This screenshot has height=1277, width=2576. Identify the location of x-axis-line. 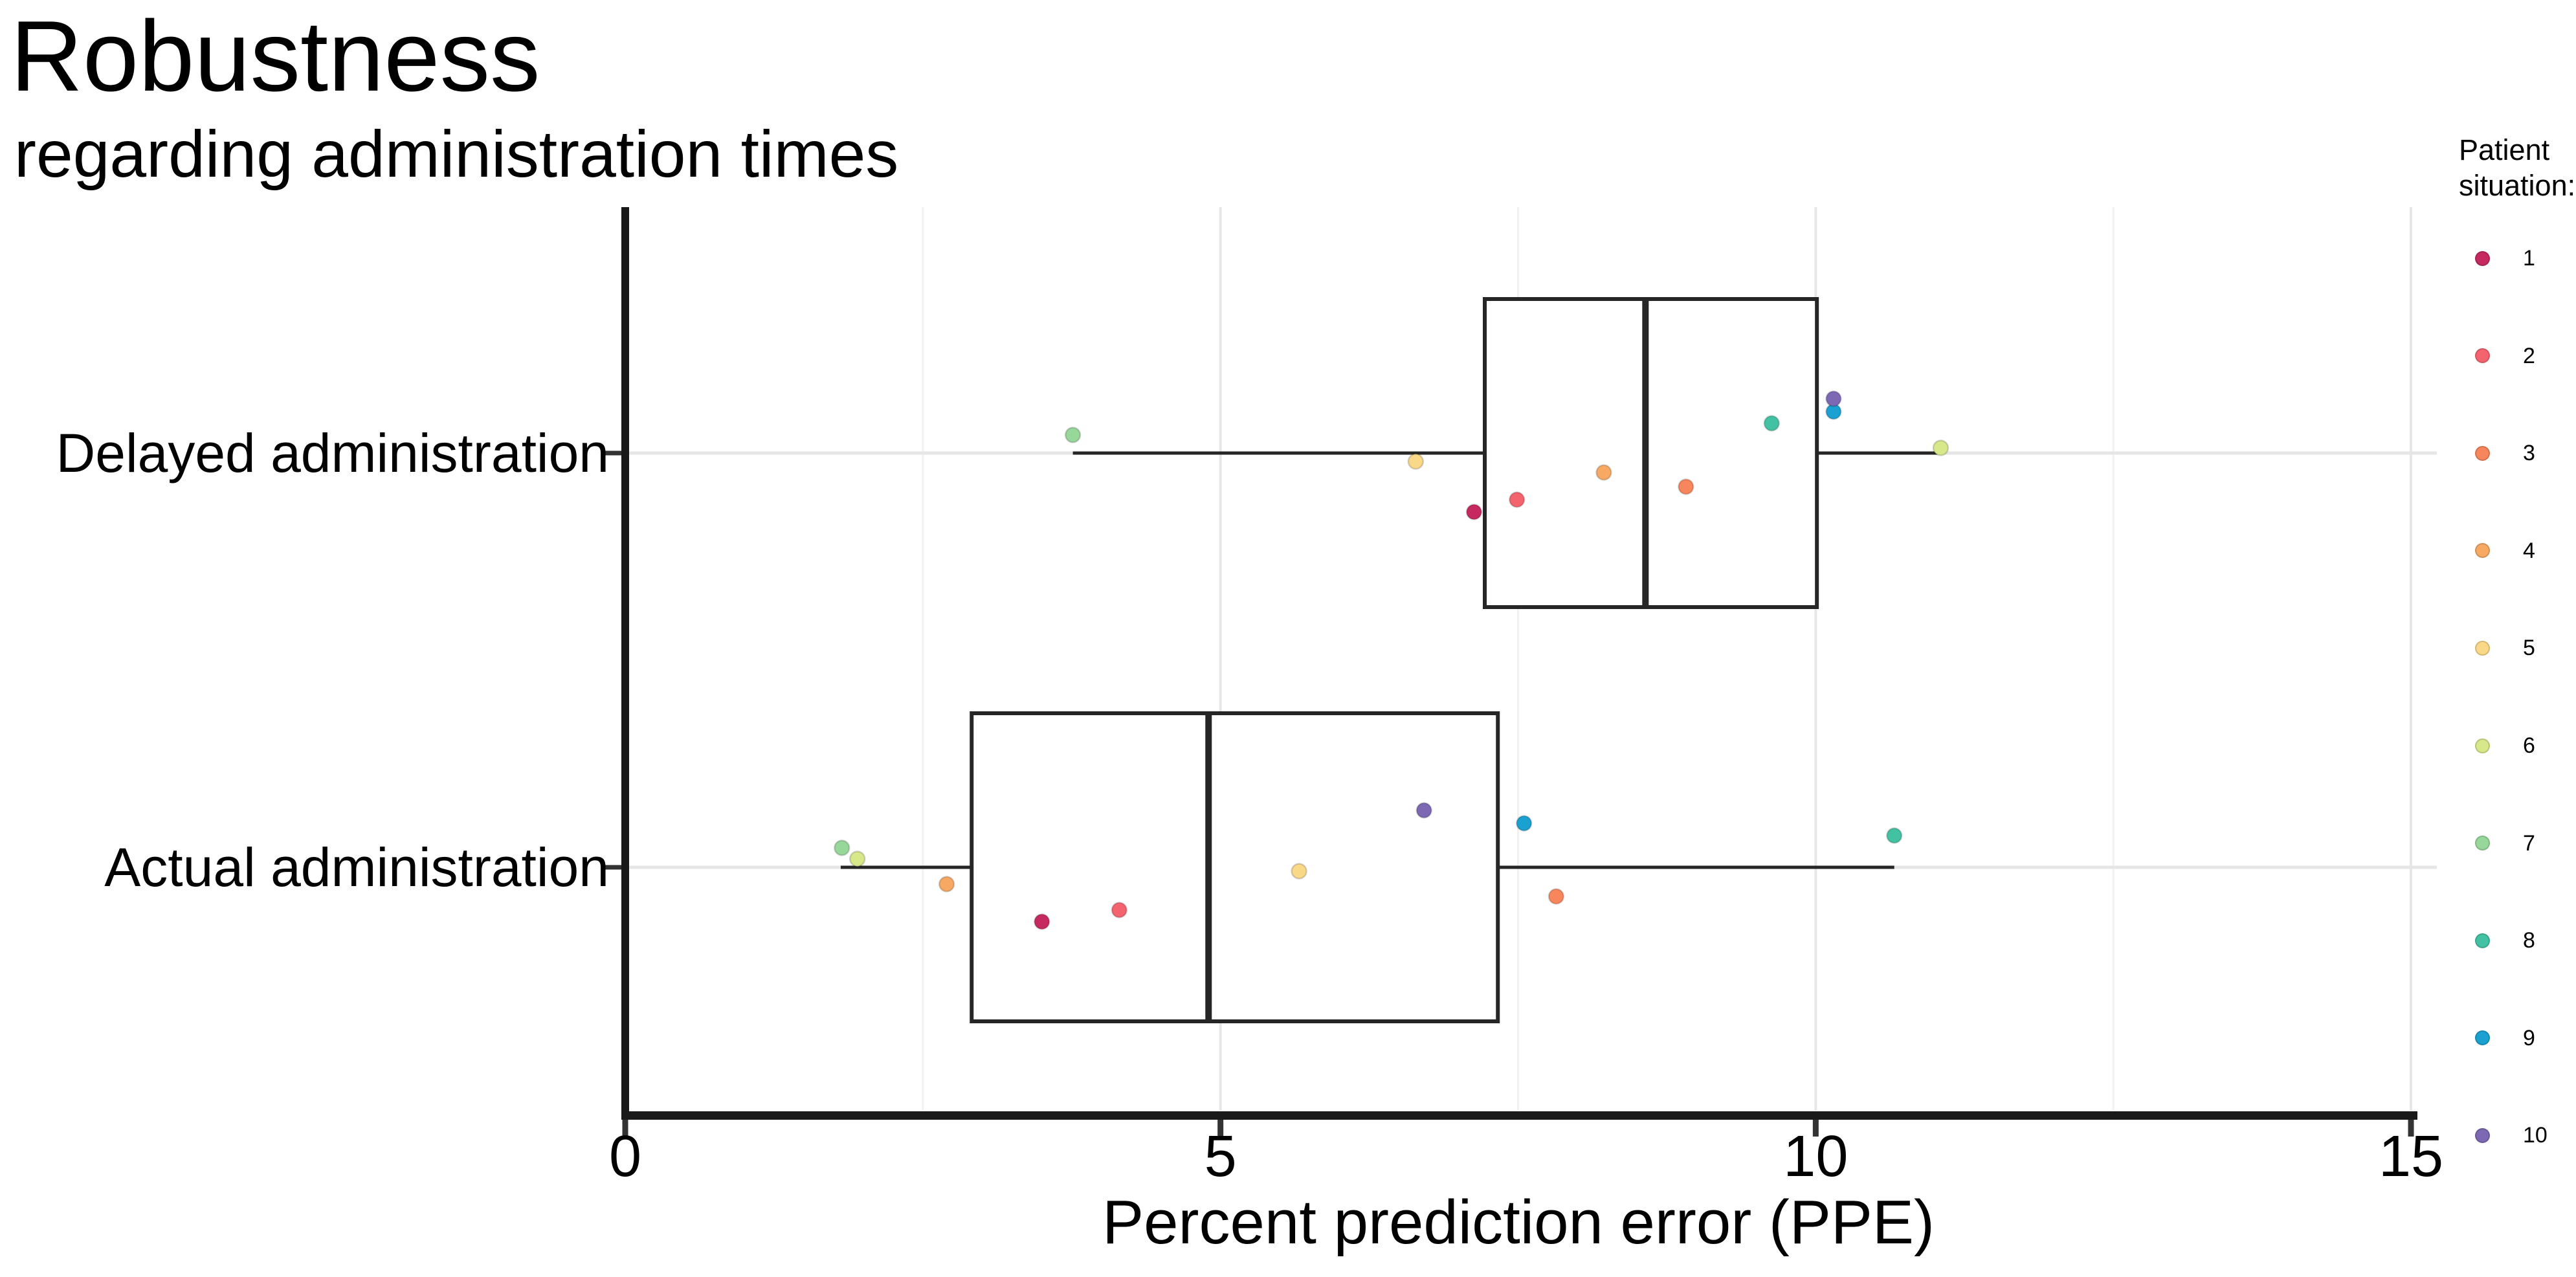
(1519, 1115).